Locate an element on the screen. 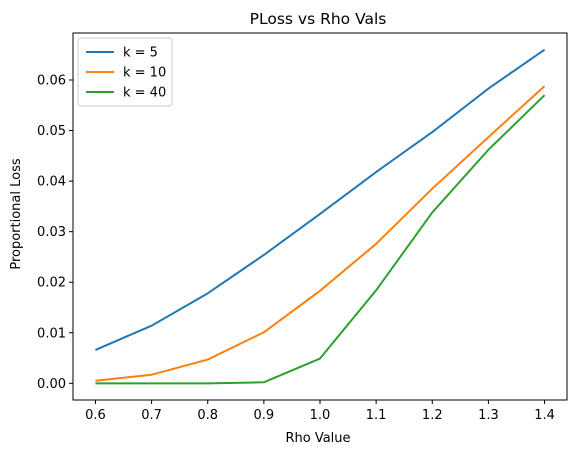  x-tick-label: 0.6 is located at coordinates (95, 415).